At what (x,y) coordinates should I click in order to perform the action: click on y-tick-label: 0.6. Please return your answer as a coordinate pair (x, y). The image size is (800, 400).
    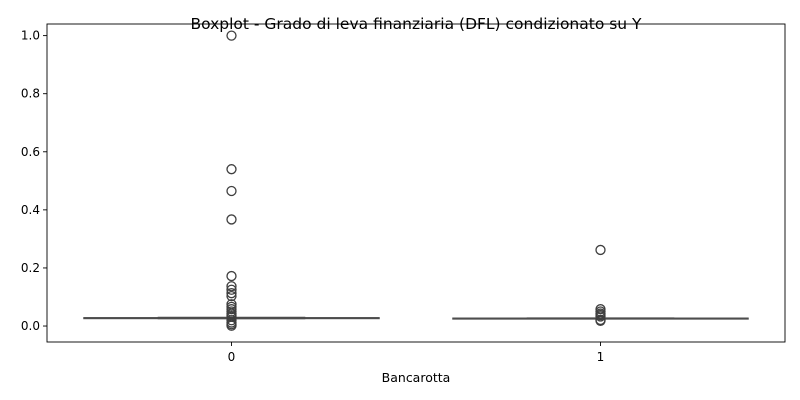
    Looking at the image, I should click on (30, 152).